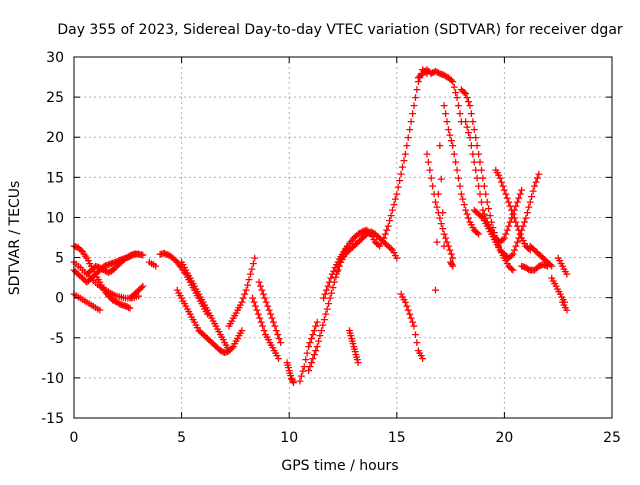 The image size is (640, 485). I want to click on y-tick-label: 30, so click(55, 58).